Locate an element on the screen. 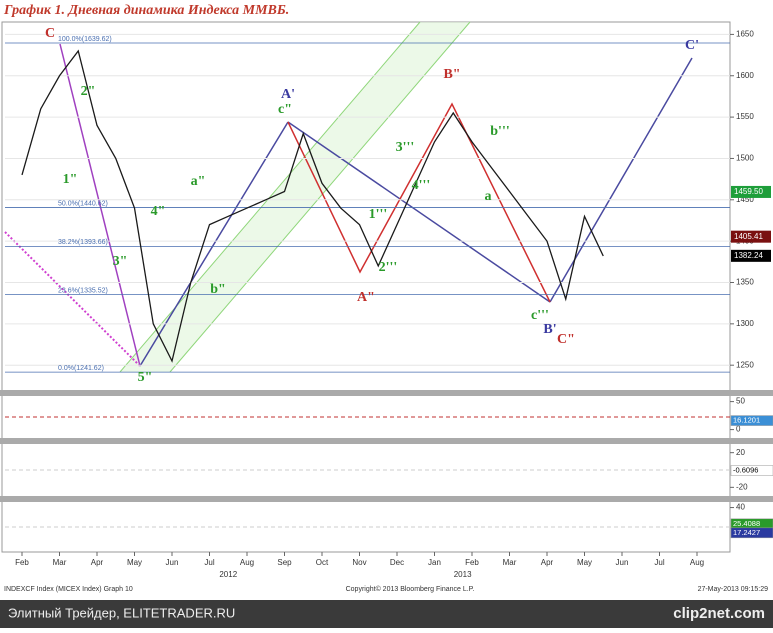 Image resolution: width=773 pixels, height=633 pixels. panel-tick-label: -20 is located at coordinates (742, 486).